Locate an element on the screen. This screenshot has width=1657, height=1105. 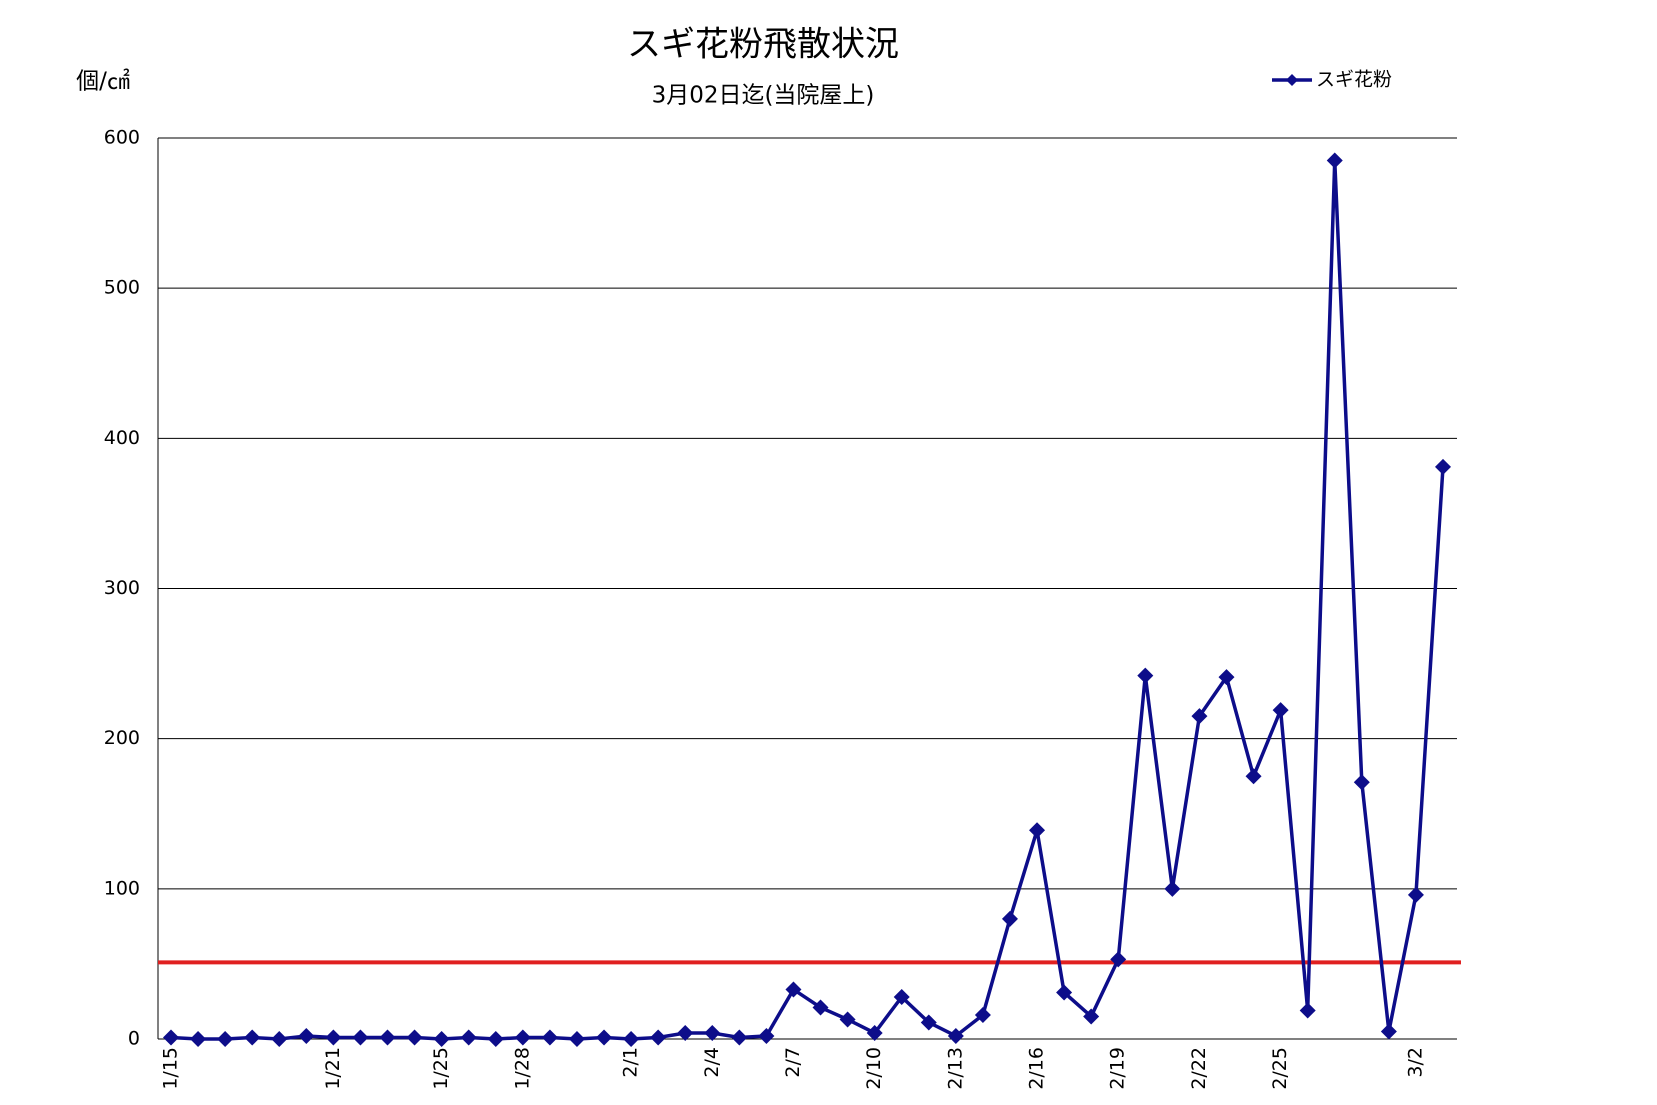
chart-title: スギ花粉飛散状況 is located at coordinates (763, 45).